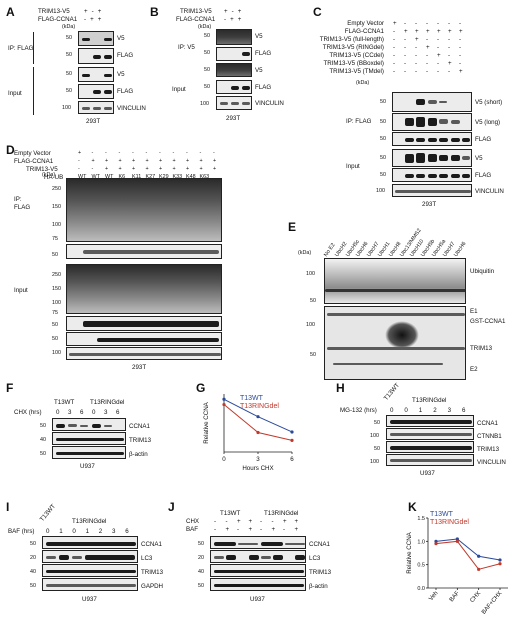 This screenshot has width=520, height=628. What do you see at coordinates (421, 566) in the screenshot?
I see `y-tick-label: 0.5` at bounding box center [421, 566].